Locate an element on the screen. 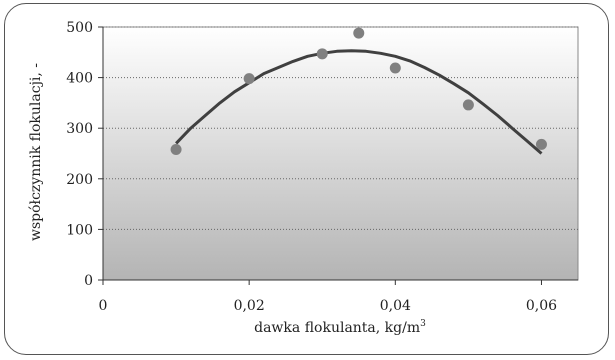  x-axis-title-text: dawka flokulanta, kg/m is located at coordinates (337, 328).